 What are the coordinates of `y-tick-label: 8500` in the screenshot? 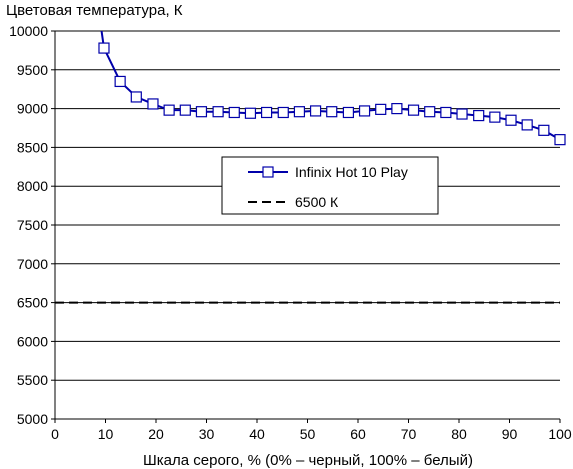 It's located at (32, 147).